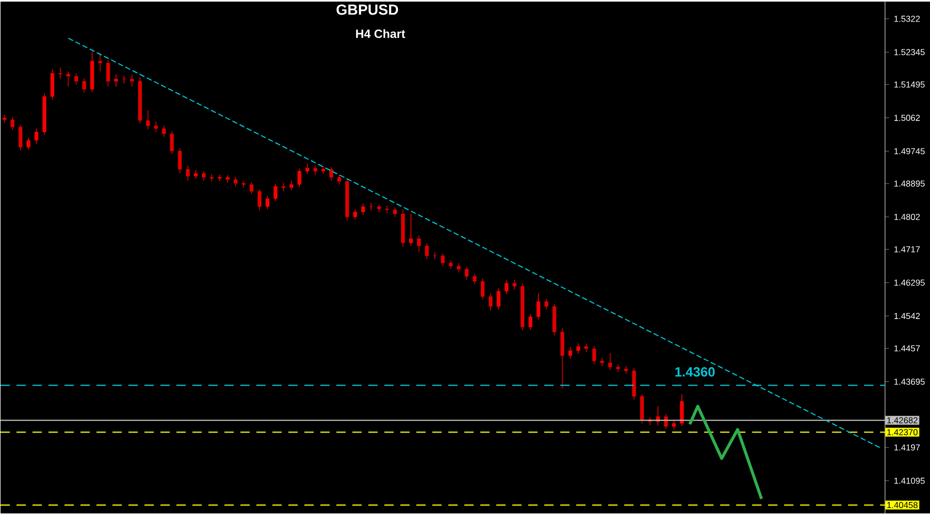  I want to click on annotation: 1.4360, so click(695, 372).